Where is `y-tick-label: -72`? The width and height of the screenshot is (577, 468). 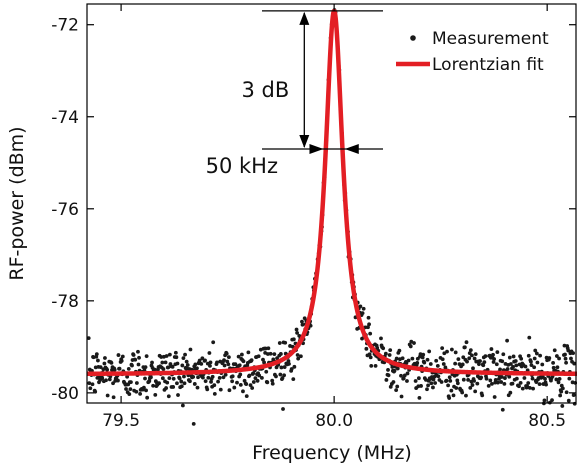
y-tick-label: -72 is located at coordinates (65, 26).